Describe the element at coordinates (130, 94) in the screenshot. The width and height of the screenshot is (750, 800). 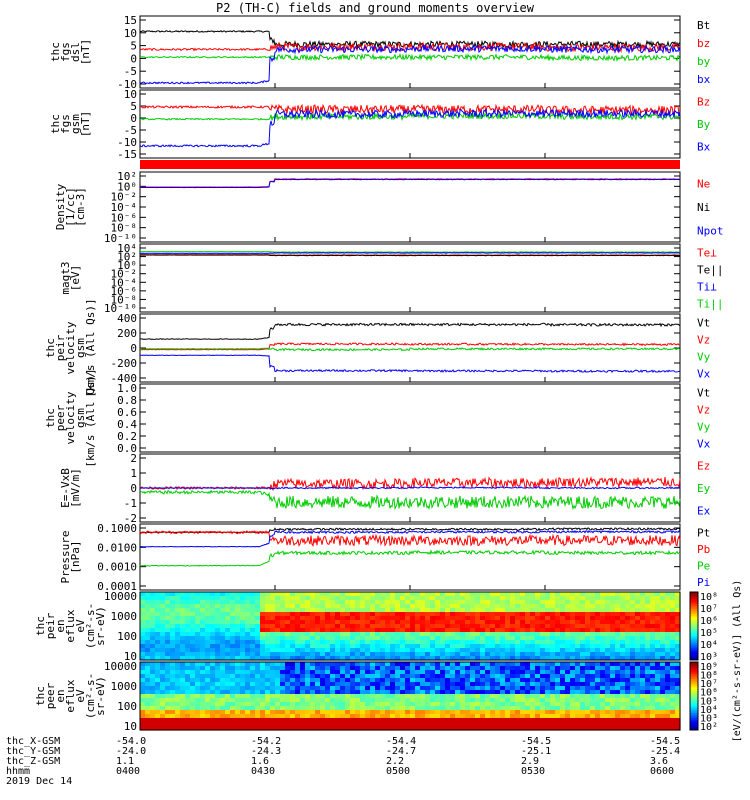
I see `y-tick-label: 10` at that location.